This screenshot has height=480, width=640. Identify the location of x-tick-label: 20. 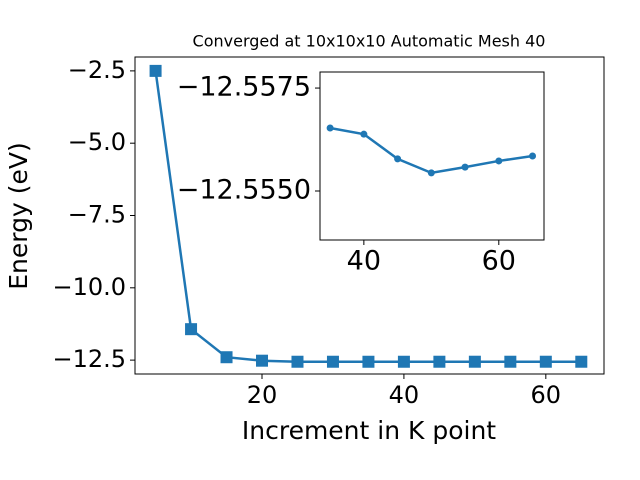
(262, 395).